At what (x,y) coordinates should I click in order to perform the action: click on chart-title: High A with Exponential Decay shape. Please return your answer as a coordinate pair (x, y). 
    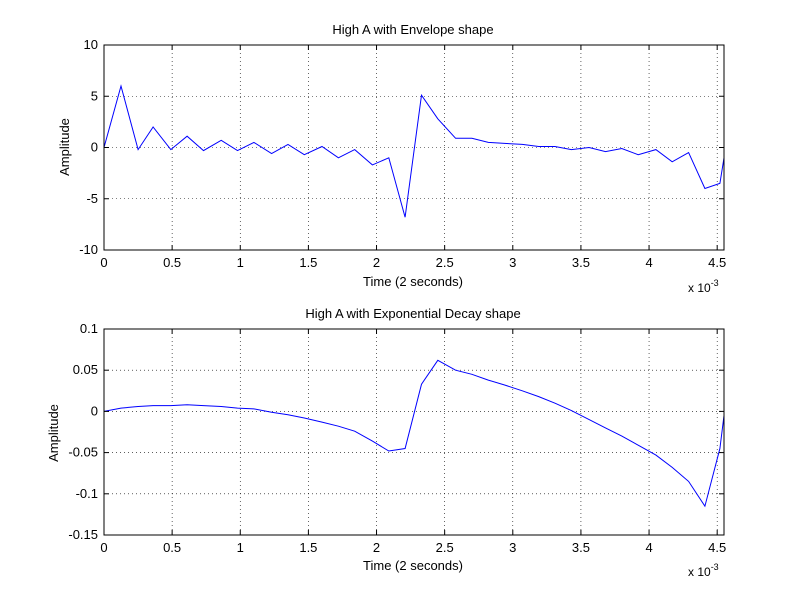
    Looking at the image, I should click on (412, 313).